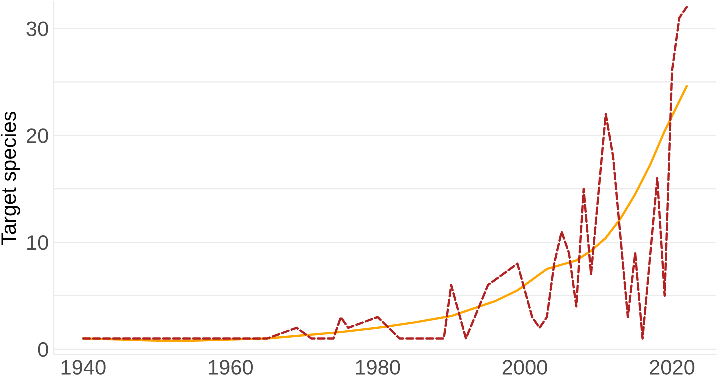  I want to click on x-tick-label: 2020, so click(672, 367).